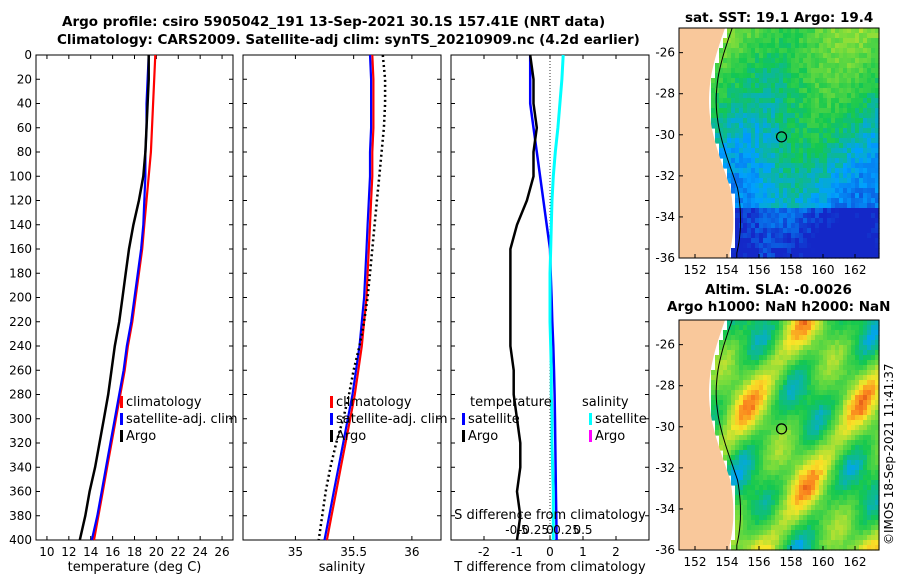 The image size is (900, 580). Describe the element at coordinates (46, 552) in the screenshot. I see `temperature-xtick-label: 10` at that location.